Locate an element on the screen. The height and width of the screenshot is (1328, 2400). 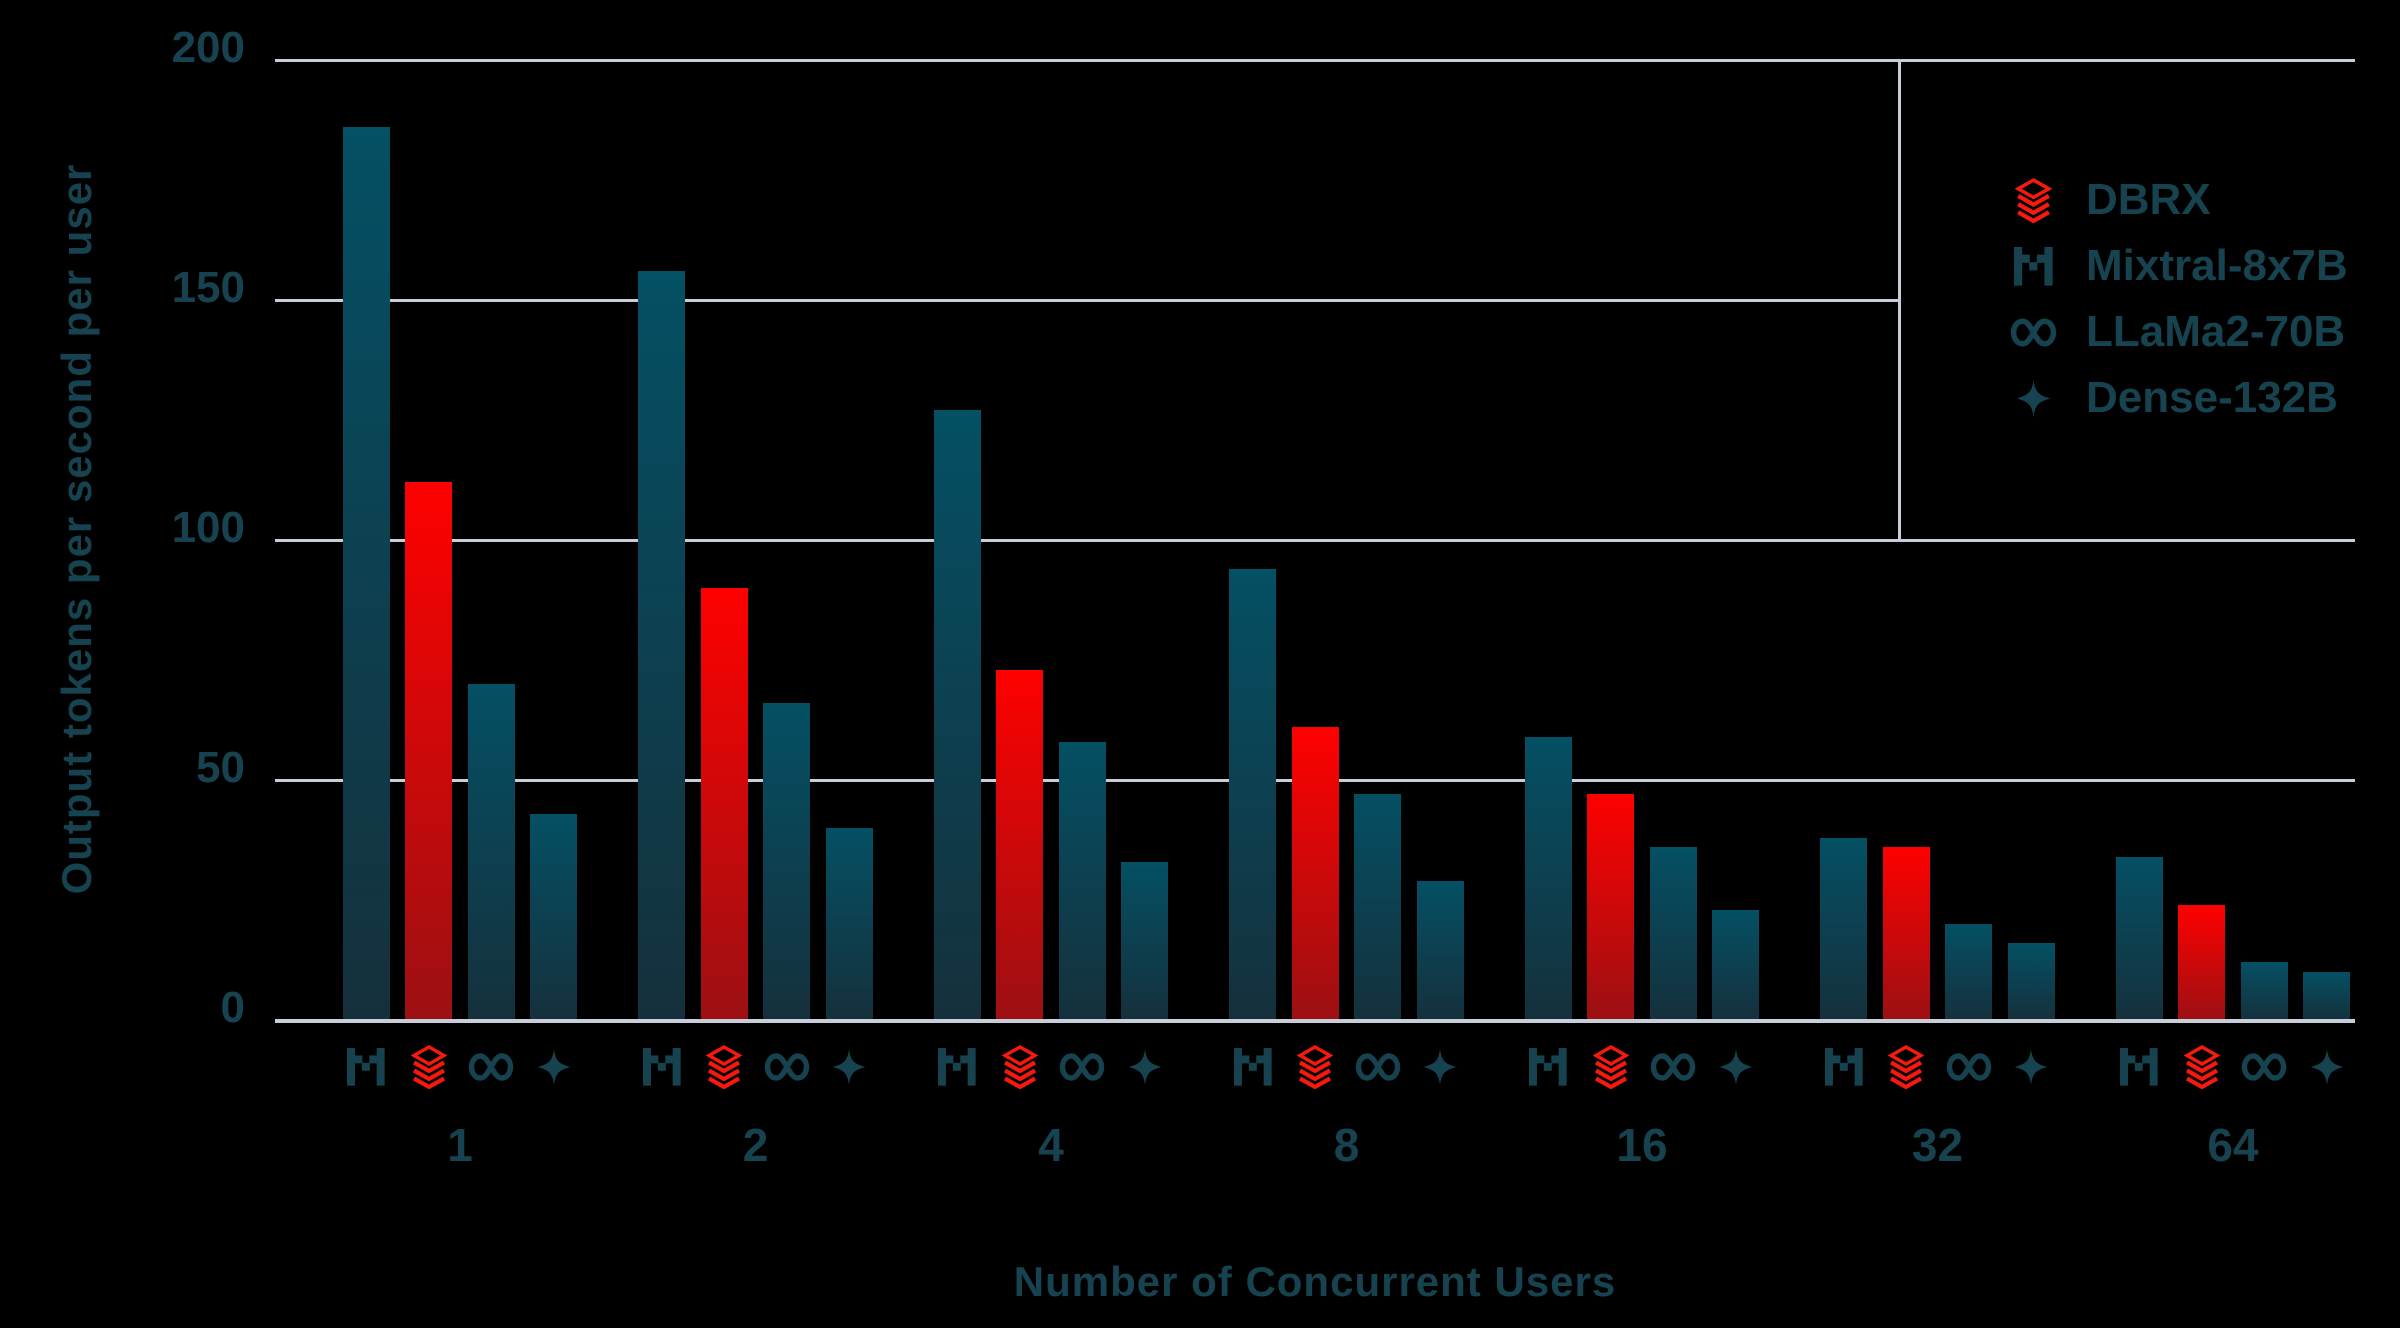
legend-item-dbrx: DBRX is located at coordinates (2188, 200).